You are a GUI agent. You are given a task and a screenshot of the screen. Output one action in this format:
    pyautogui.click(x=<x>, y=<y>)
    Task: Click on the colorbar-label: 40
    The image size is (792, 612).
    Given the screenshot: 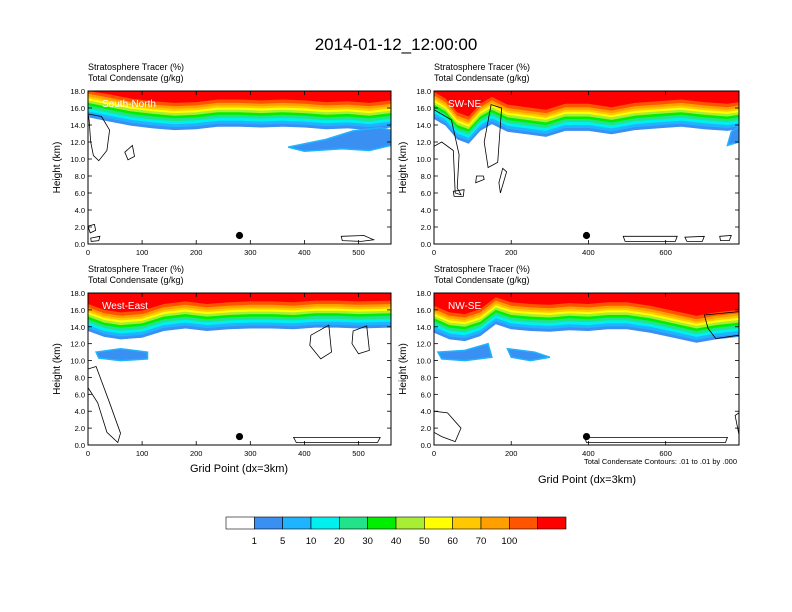 What is the action you would take?
    pyautogui.click(x=396, y=541)
    